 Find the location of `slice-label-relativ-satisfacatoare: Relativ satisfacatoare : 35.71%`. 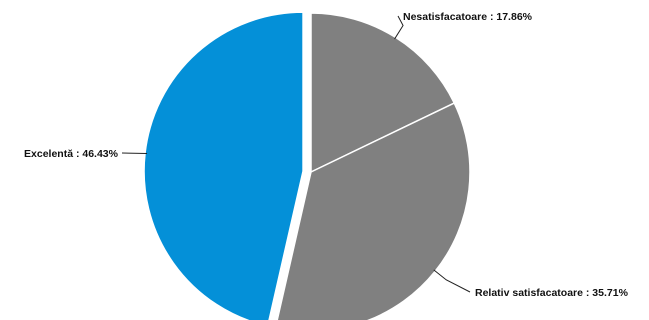

slice-label-relativ-satisfacatoare: Relativ satisfacatoare : 35.71% is located at coordinates (552, 293).